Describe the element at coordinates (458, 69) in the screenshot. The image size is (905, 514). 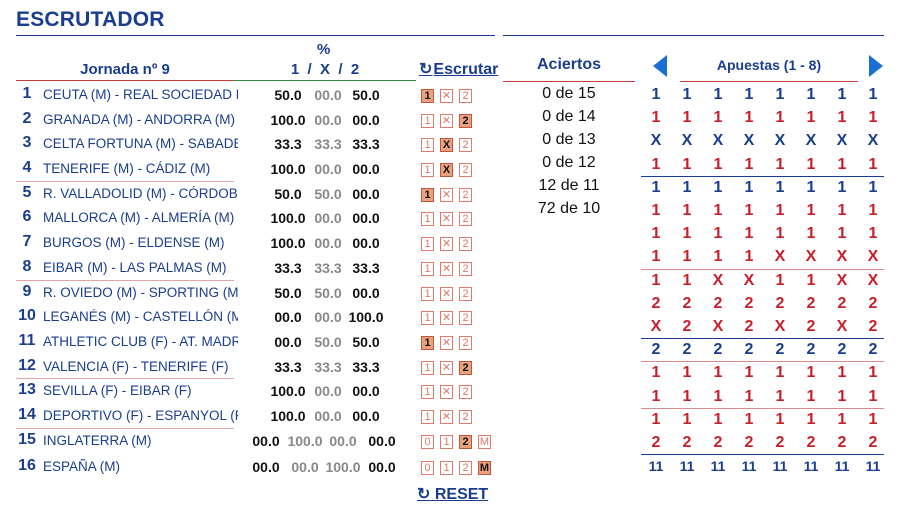
I see `escrutar-button: ↻Escrutar` at that location.